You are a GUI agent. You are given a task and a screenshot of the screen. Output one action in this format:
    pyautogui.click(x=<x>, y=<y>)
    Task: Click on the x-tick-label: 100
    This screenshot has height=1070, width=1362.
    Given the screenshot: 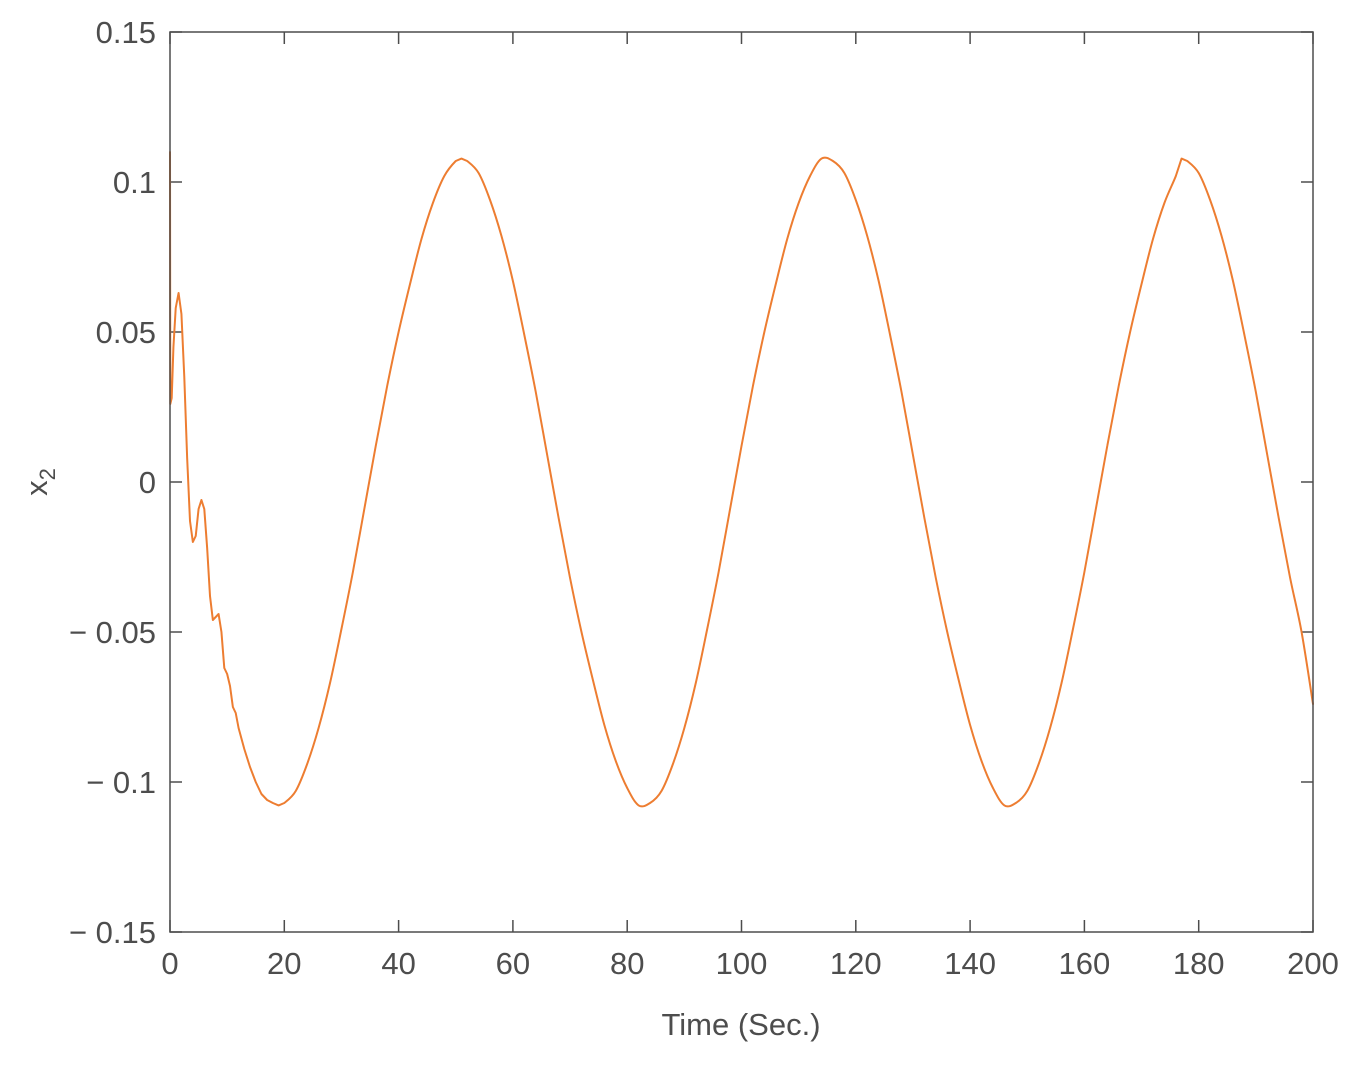 What is the action you would take?
    pyautogui.click(x=742, y=963)
    